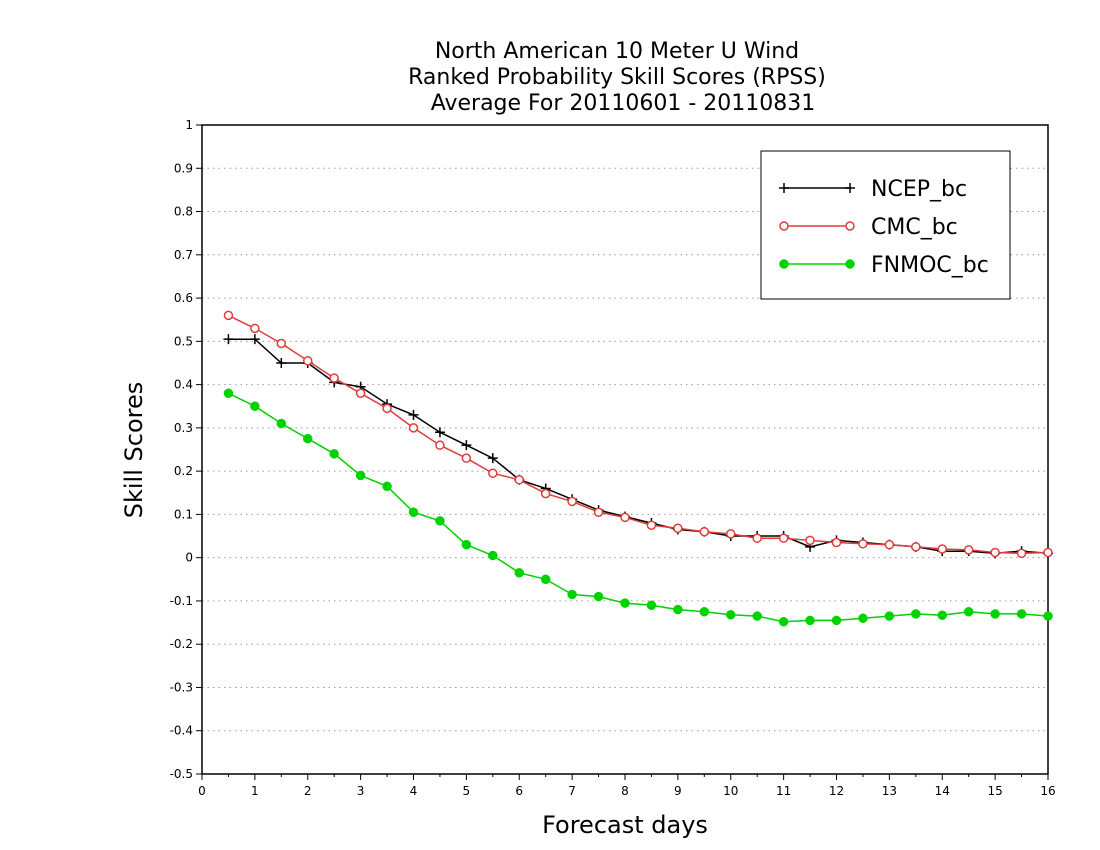 This screenshot has width=1100, height=850. I want to click on legend-label: FNMOC_bc, so click(930, 265).